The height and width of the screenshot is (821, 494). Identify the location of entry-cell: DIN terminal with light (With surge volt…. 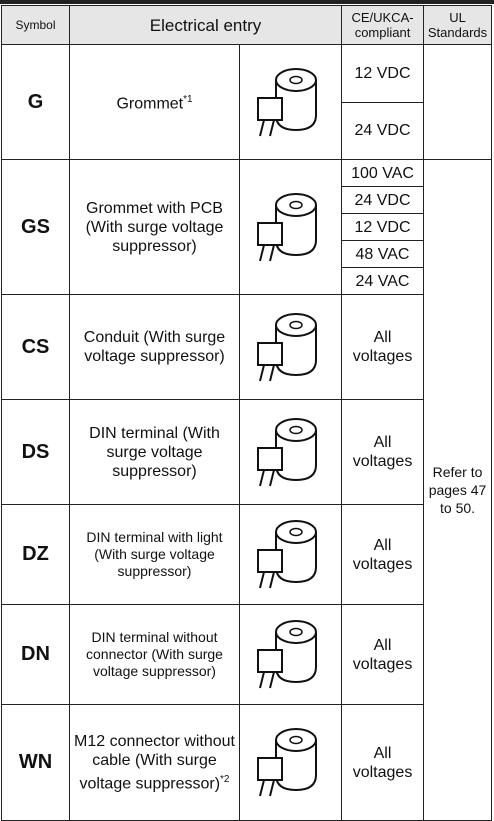
(154, 554).